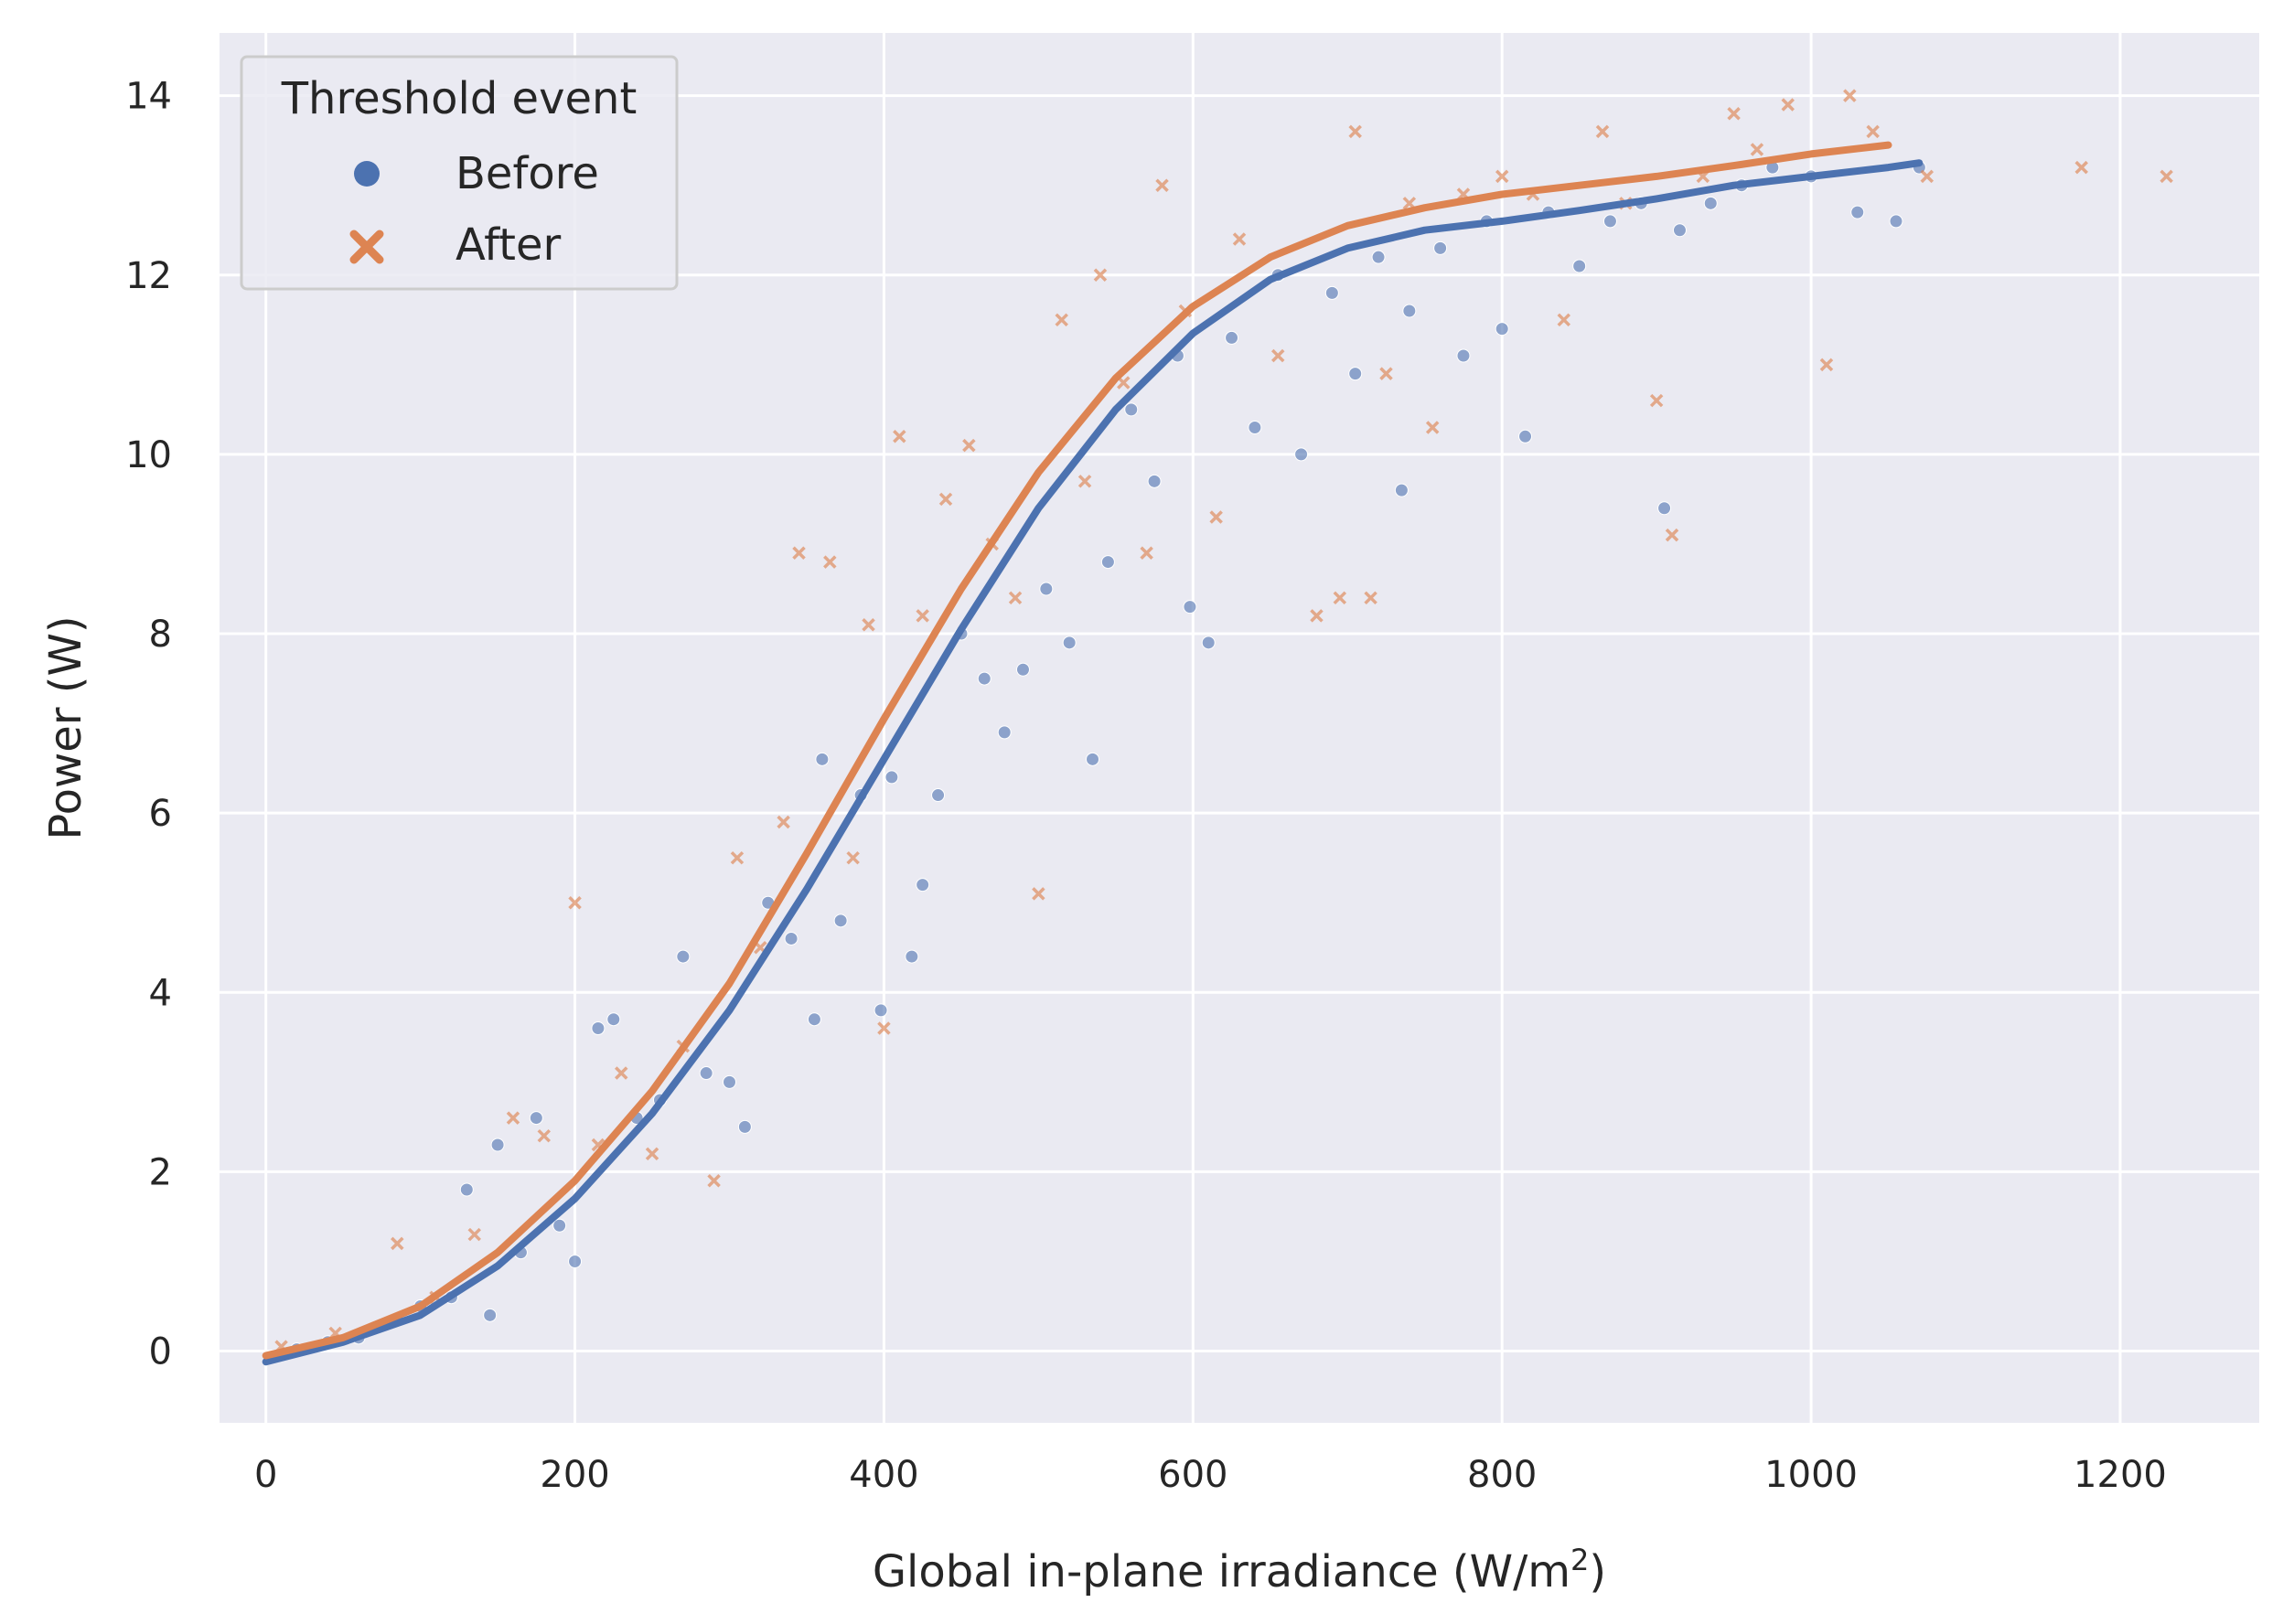  What do you see at coordinates (160, 814) in the screenshot?
I see `y-tick-label-3: 6` at bounding box center [160, 814].